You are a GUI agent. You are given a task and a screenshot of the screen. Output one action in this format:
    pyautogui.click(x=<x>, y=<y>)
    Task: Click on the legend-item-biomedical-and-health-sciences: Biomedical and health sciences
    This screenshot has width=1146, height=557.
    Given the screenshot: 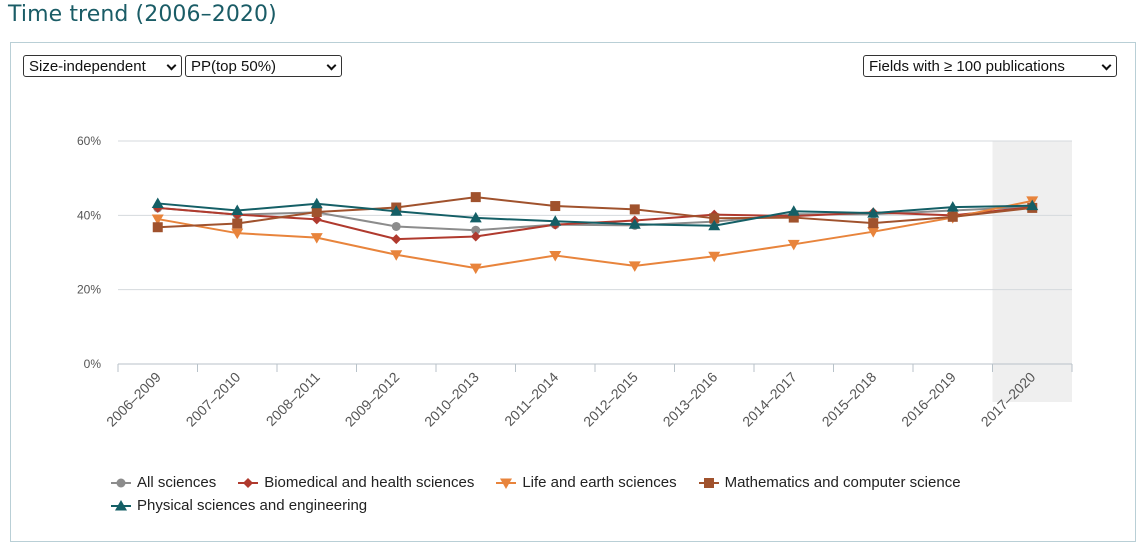 What is the action you would take?
    pyautogui.click(x=356, y=482)
    